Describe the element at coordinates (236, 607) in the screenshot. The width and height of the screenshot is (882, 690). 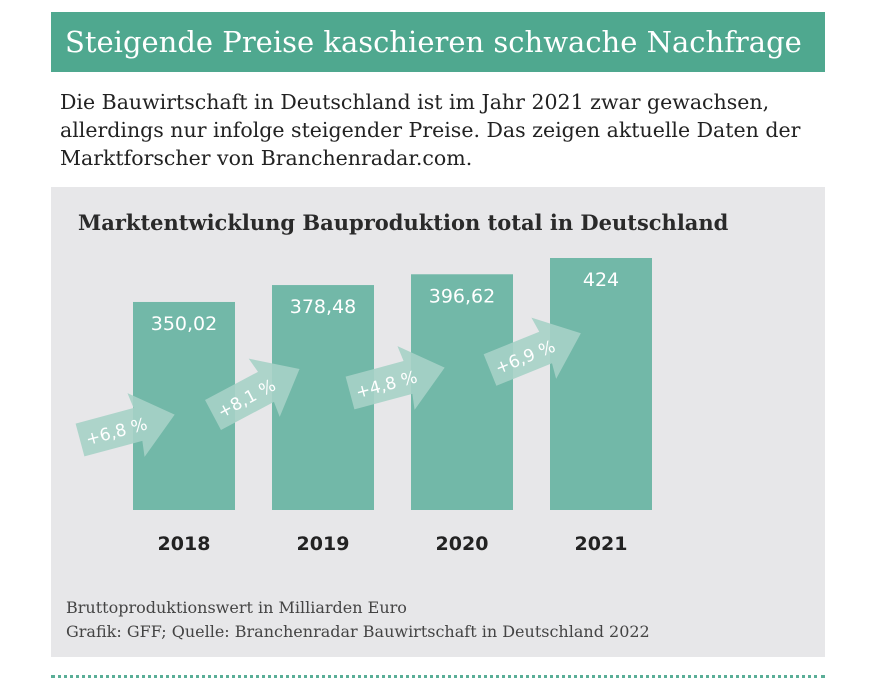
I see `unit-note: Bruttoproduktionswert in Milliarden Euro` at that location.